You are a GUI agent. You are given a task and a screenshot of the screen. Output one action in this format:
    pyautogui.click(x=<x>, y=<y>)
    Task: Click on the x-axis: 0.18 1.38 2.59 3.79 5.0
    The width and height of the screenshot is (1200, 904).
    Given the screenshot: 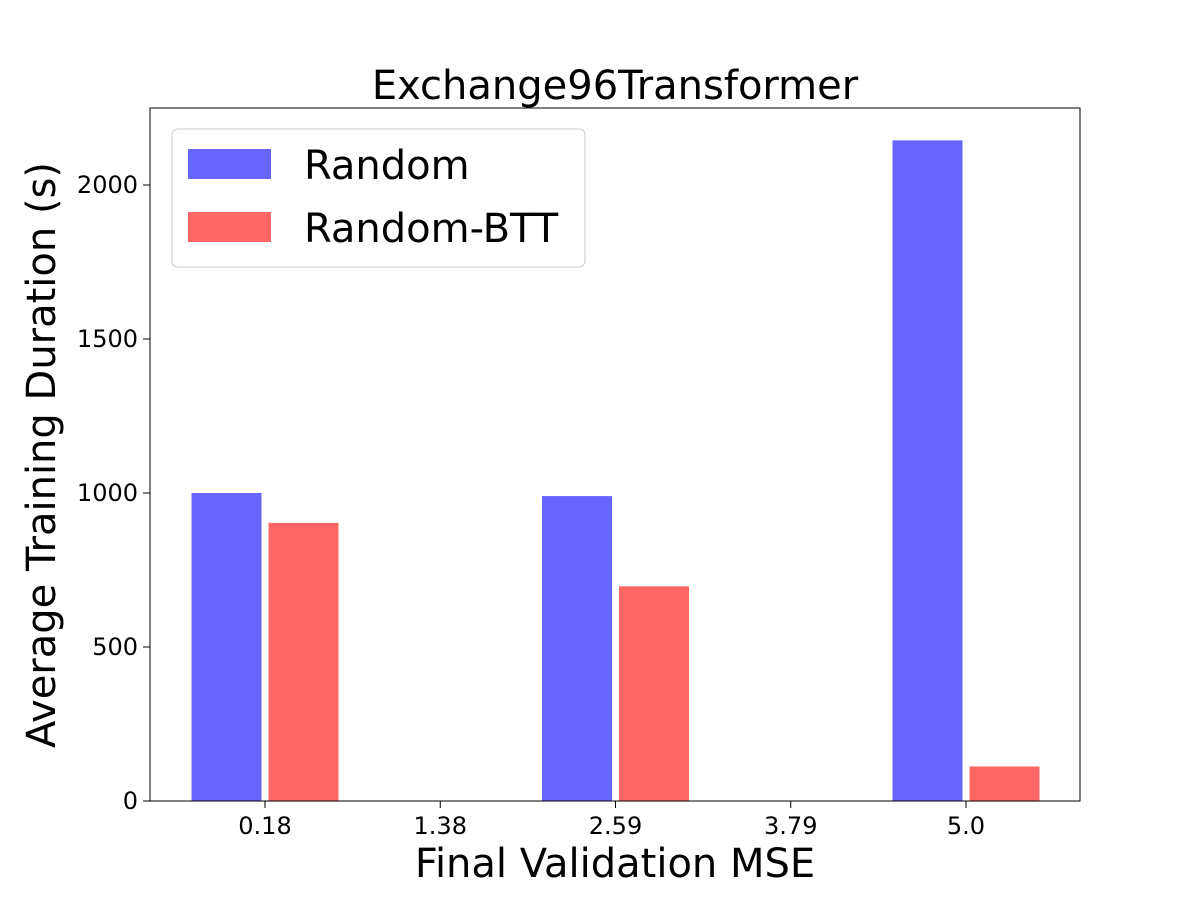 What is the action you would take?
    pyautogui.click(x=611, y=820)
    